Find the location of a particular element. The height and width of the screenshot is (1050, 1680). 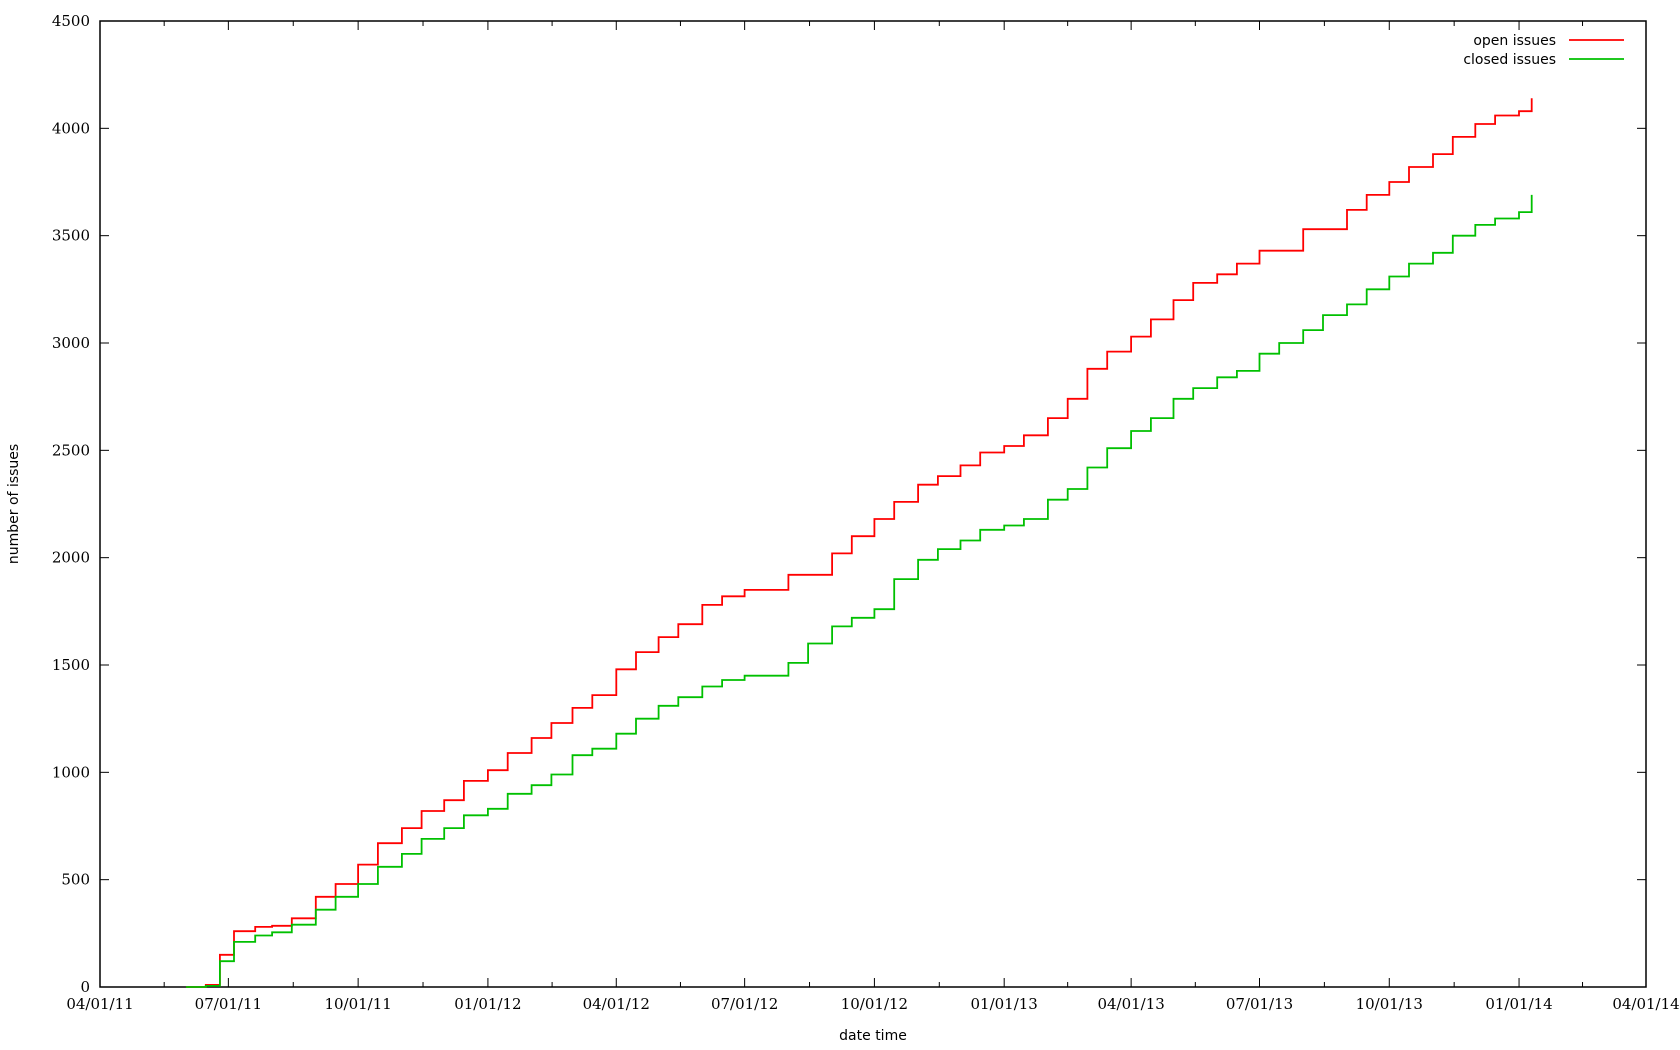

x-tick-label: 01/01/13 is located at coordinates (1003, 1004).